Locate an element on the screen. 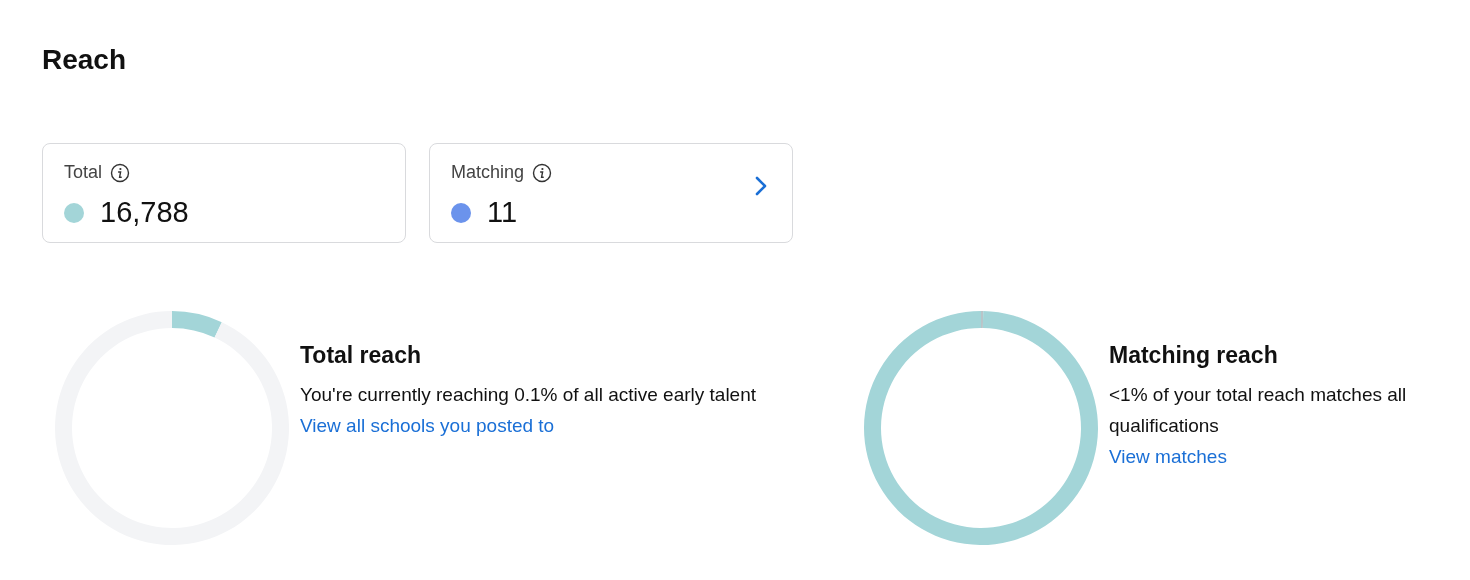 The image size is (1470, 580). text: Total reach is located at coordinates (361, 355).